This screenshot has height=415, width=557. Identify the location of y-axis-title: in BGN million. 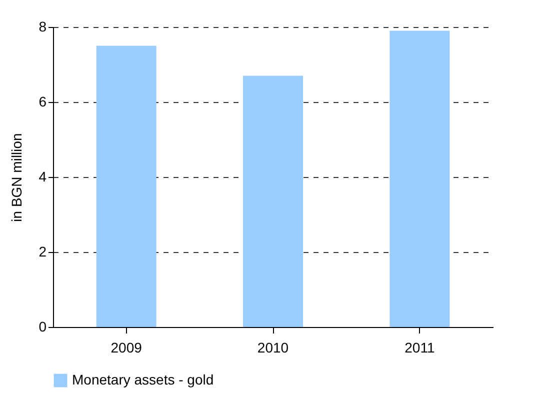
(16, 177).